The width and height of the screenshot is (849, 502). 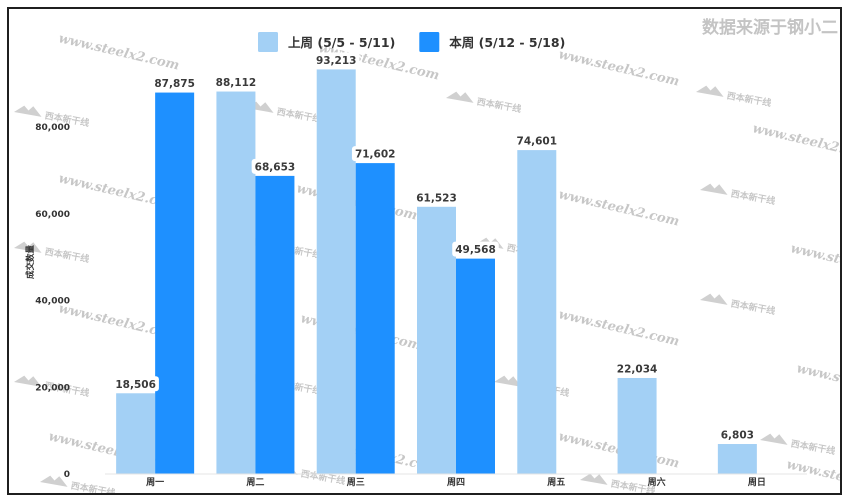 What do you see at coordinates (556, 482) in the screenshot?
I see `x-tick-label-fri: 周五` at bounding box center [556, 482].